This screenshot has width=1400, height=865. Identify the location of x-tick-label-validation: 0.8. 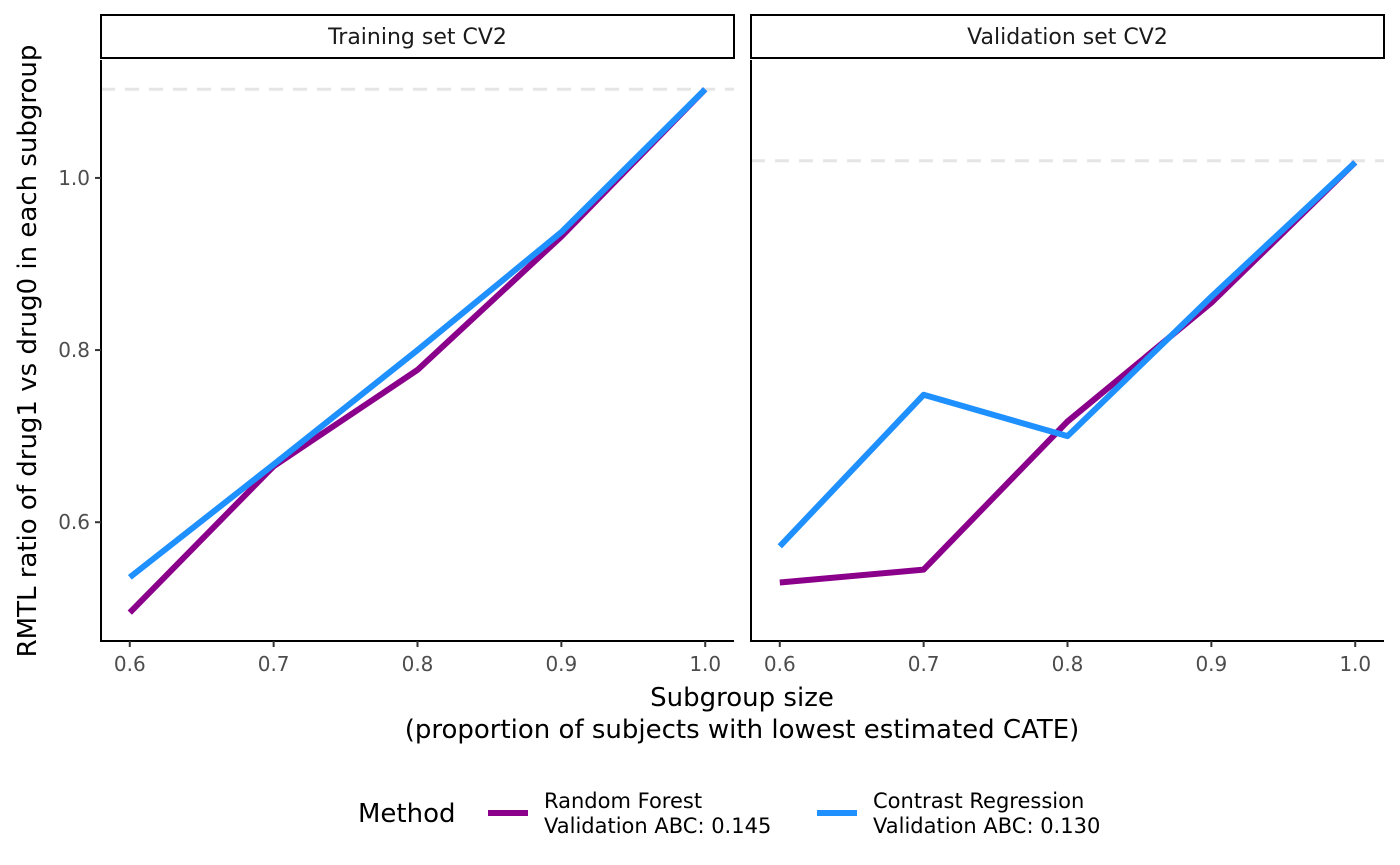
(1068, 664).